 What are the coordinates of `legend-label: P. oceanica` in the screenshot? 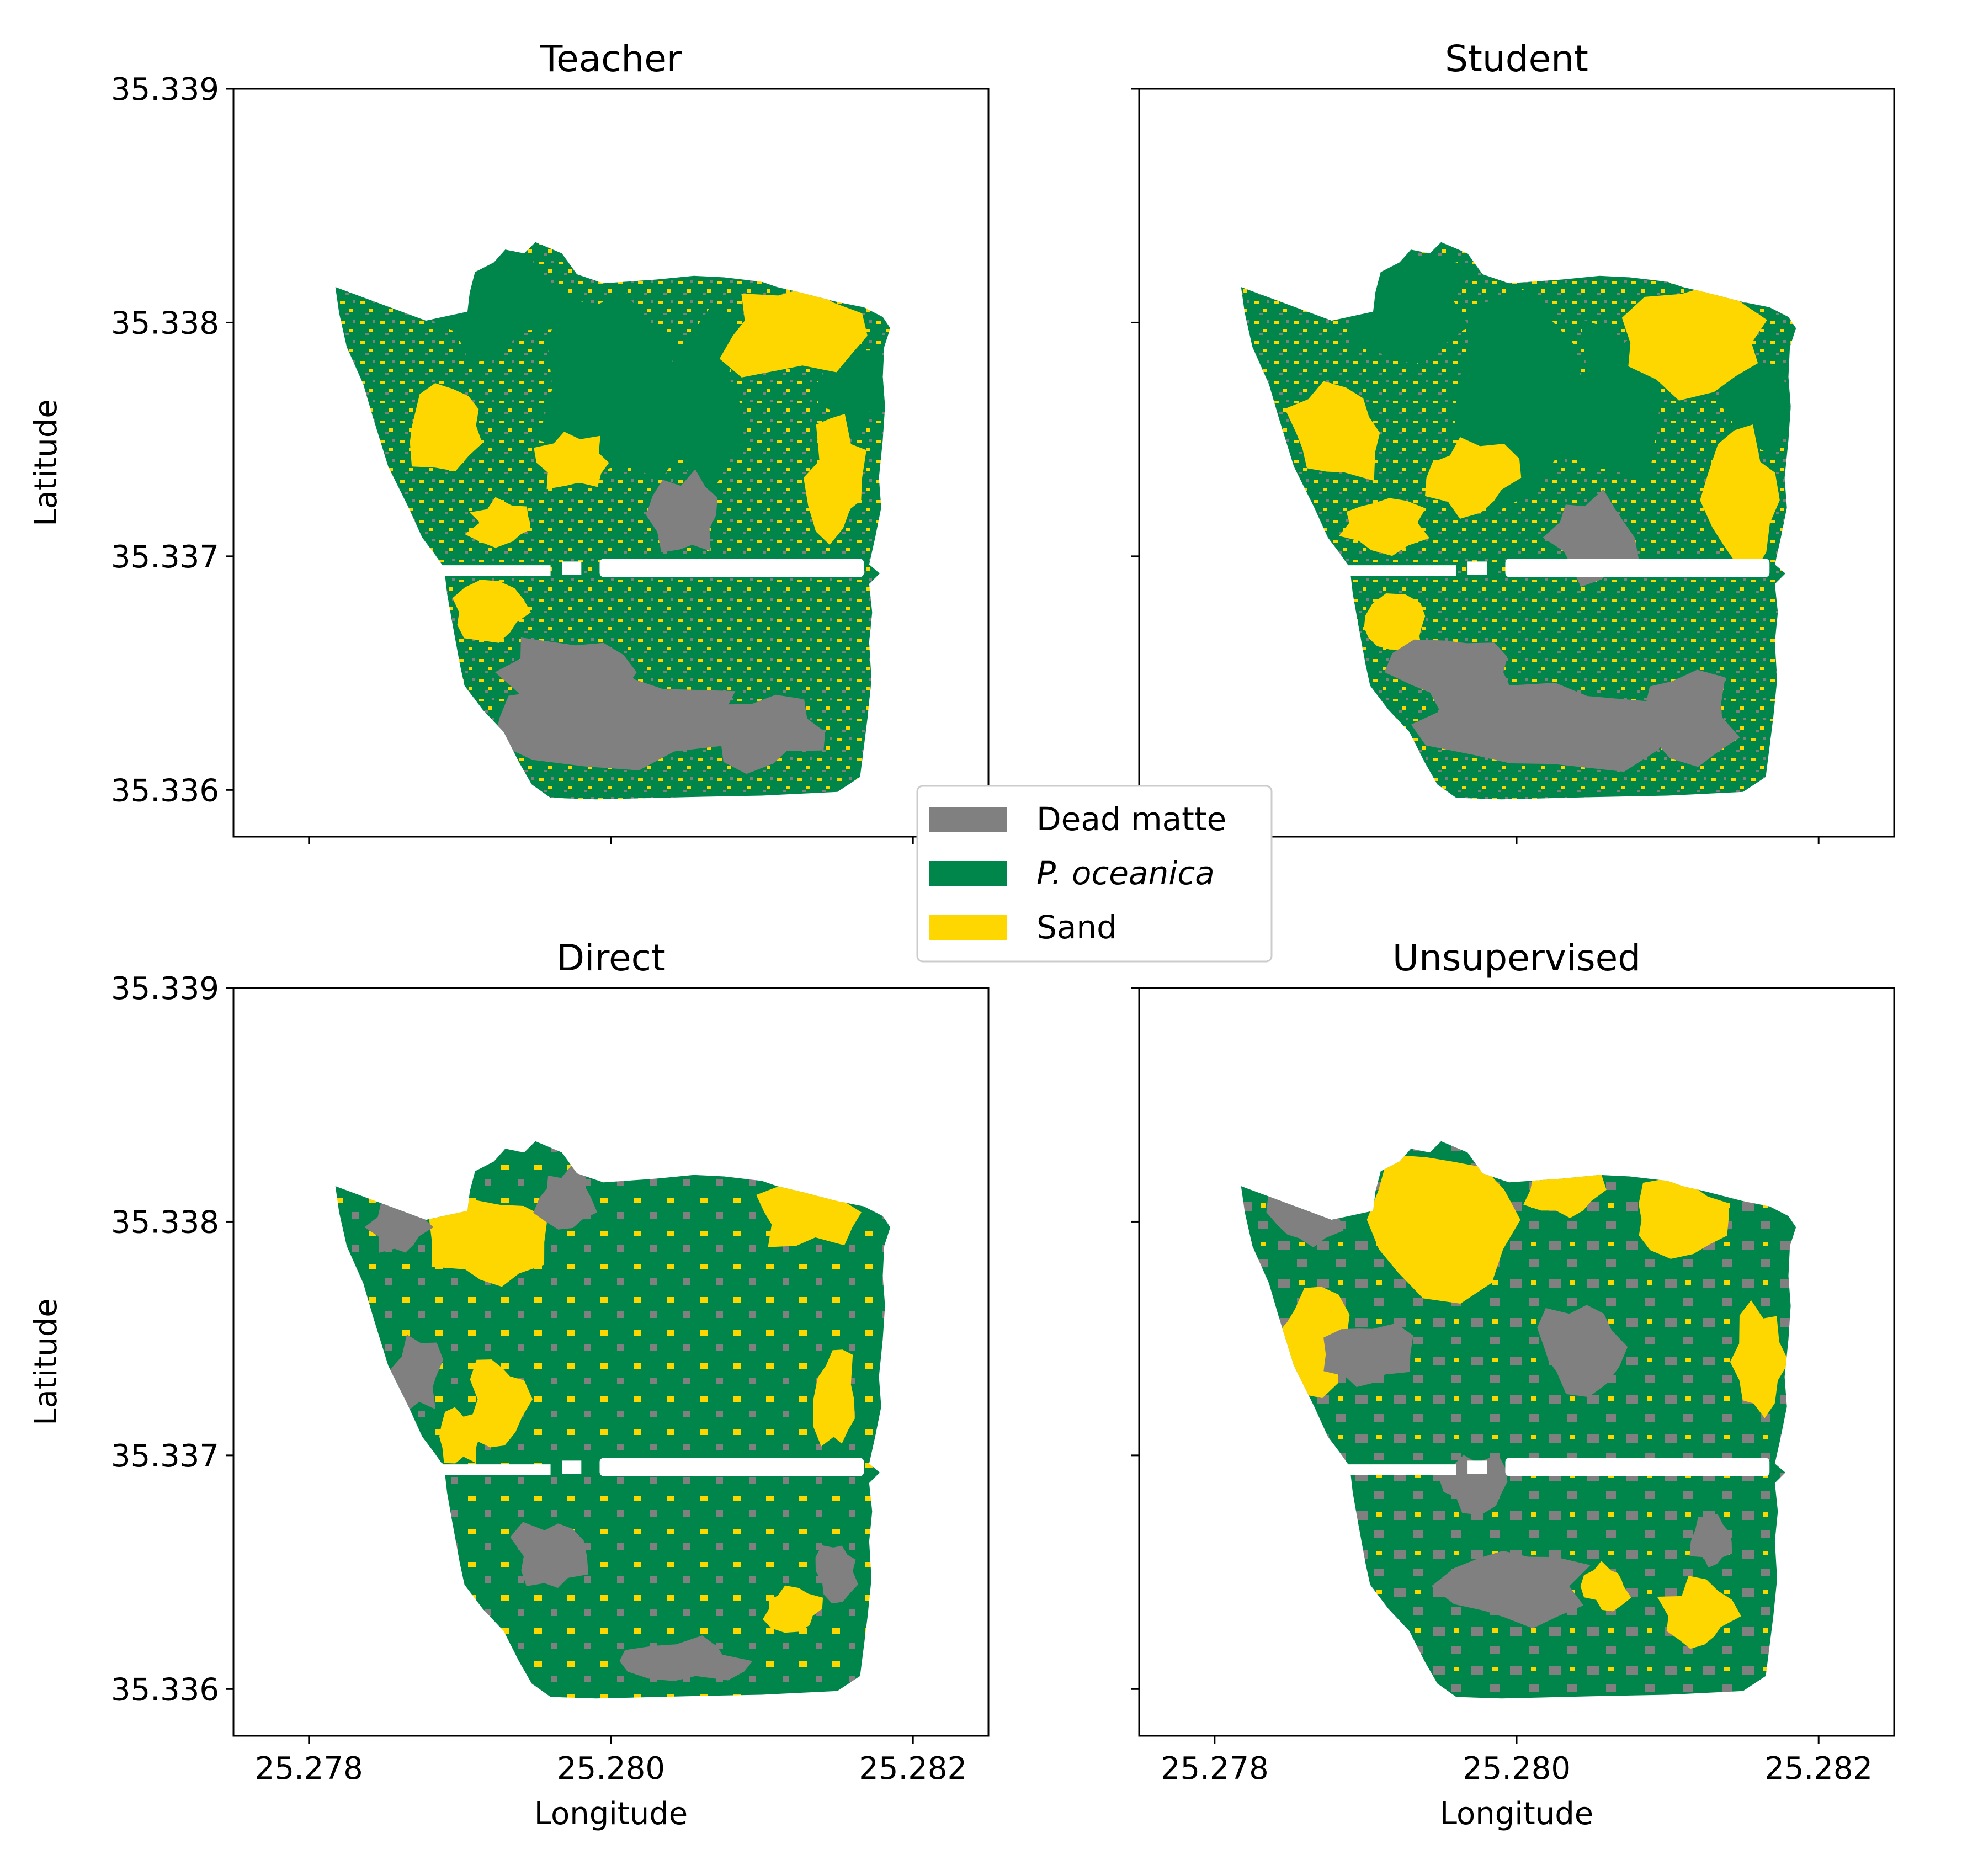 It's located at (1125, 873).